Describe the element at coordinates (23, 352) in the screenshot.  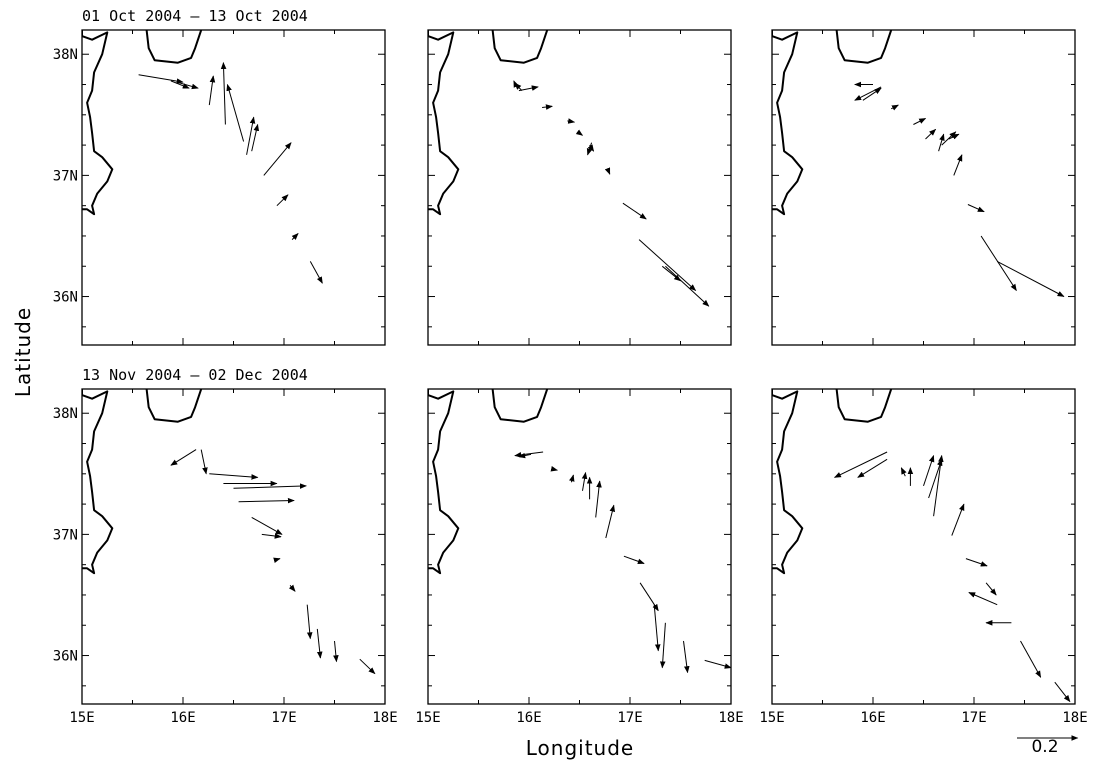
I see `y-axis-title: Latitude` at that location.